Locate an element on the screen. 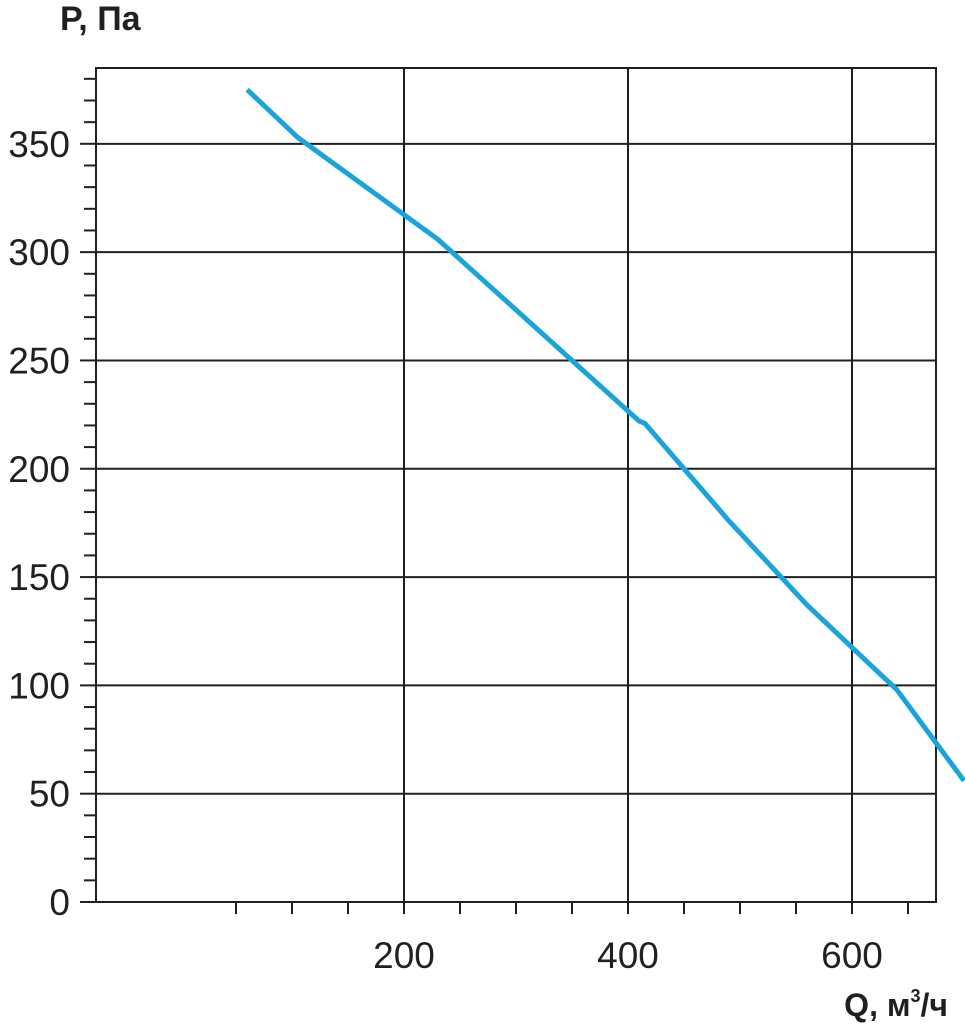 The image size is (965, 1024). y-tick-label: 300 is located at coordinates (39, 252).